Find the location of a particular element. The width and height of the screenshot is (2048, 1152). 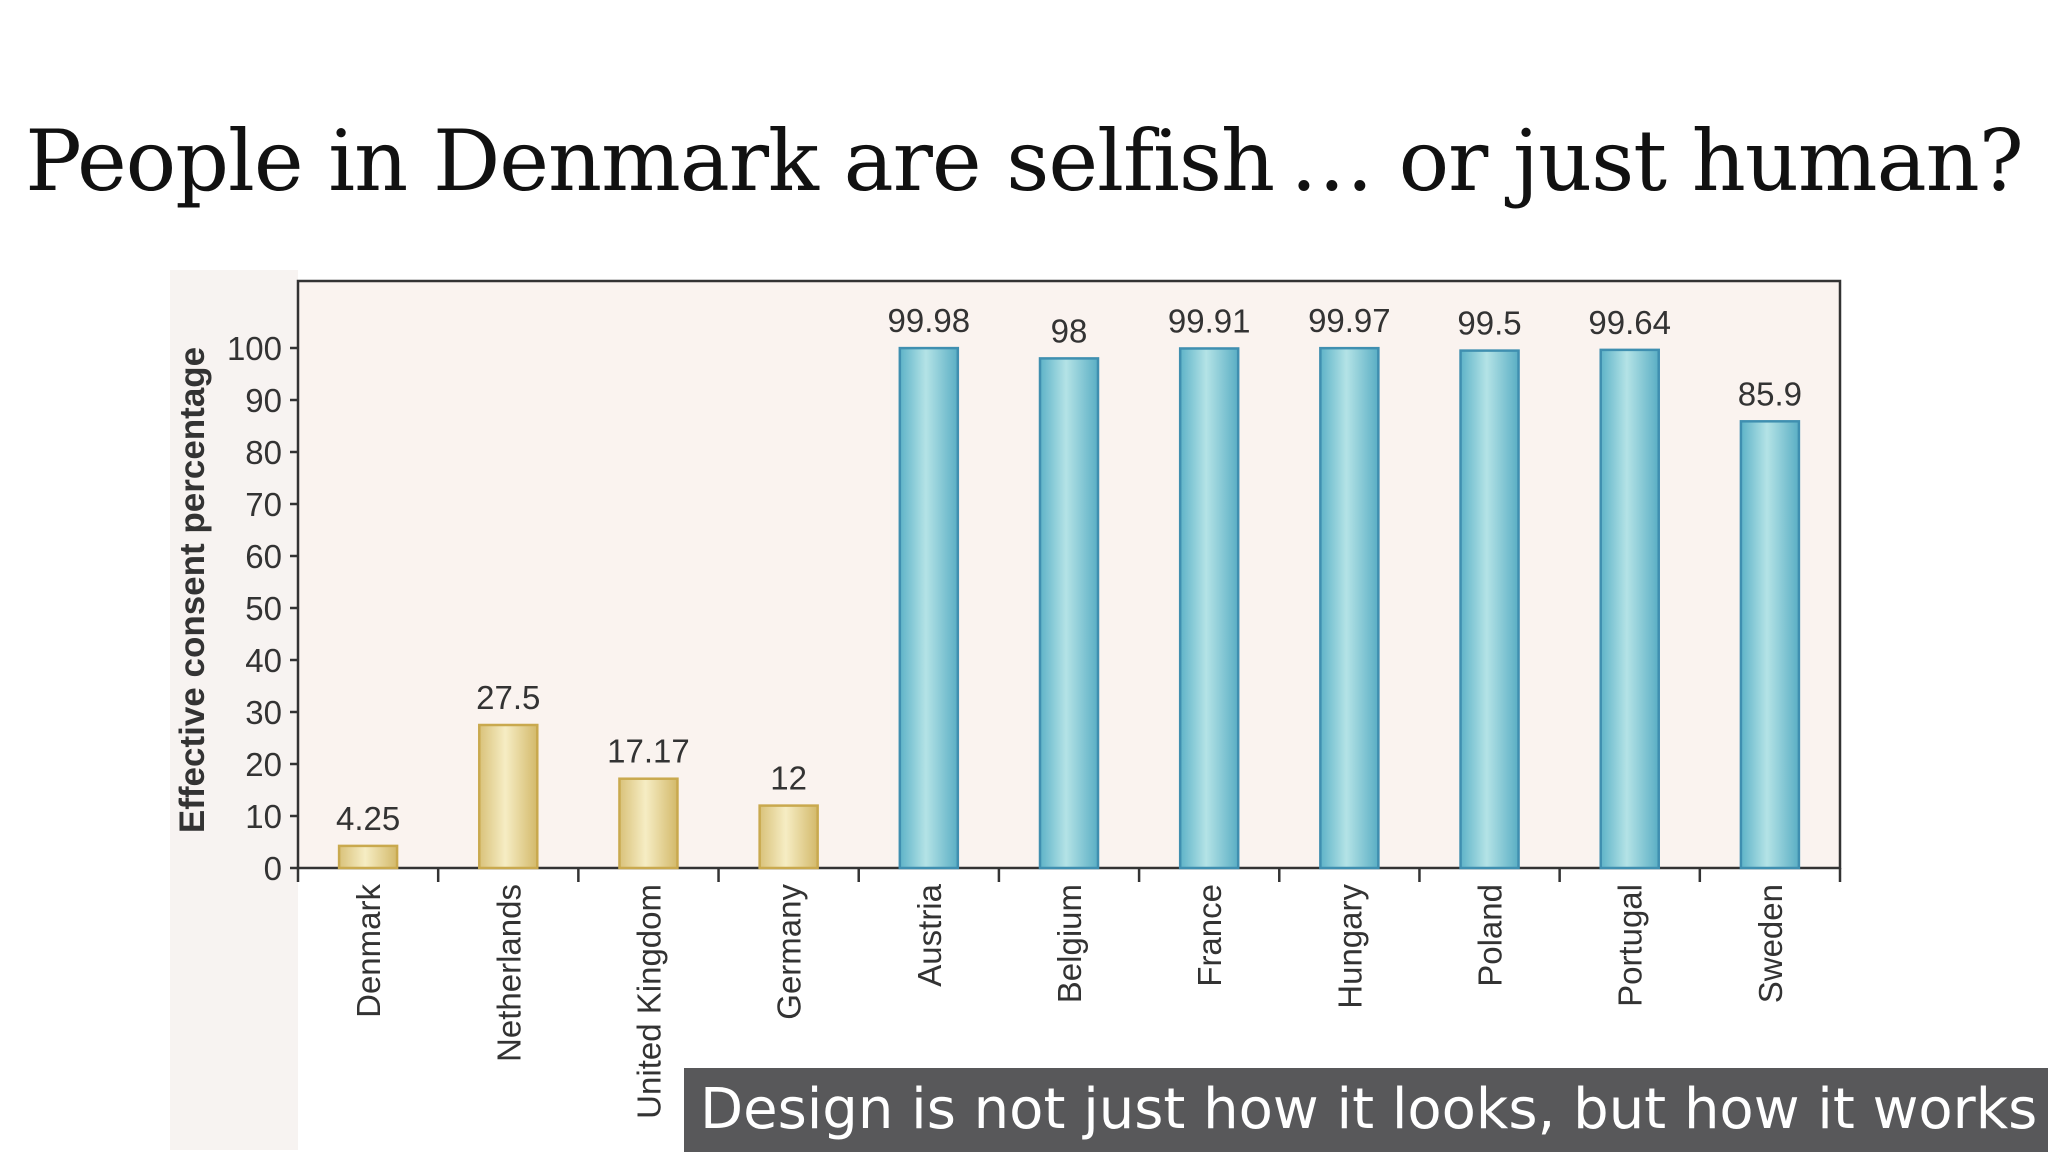

y-axis: 0 10 20 30 40 50 60 70 80 90 100 is located at coordinates (262, 608).